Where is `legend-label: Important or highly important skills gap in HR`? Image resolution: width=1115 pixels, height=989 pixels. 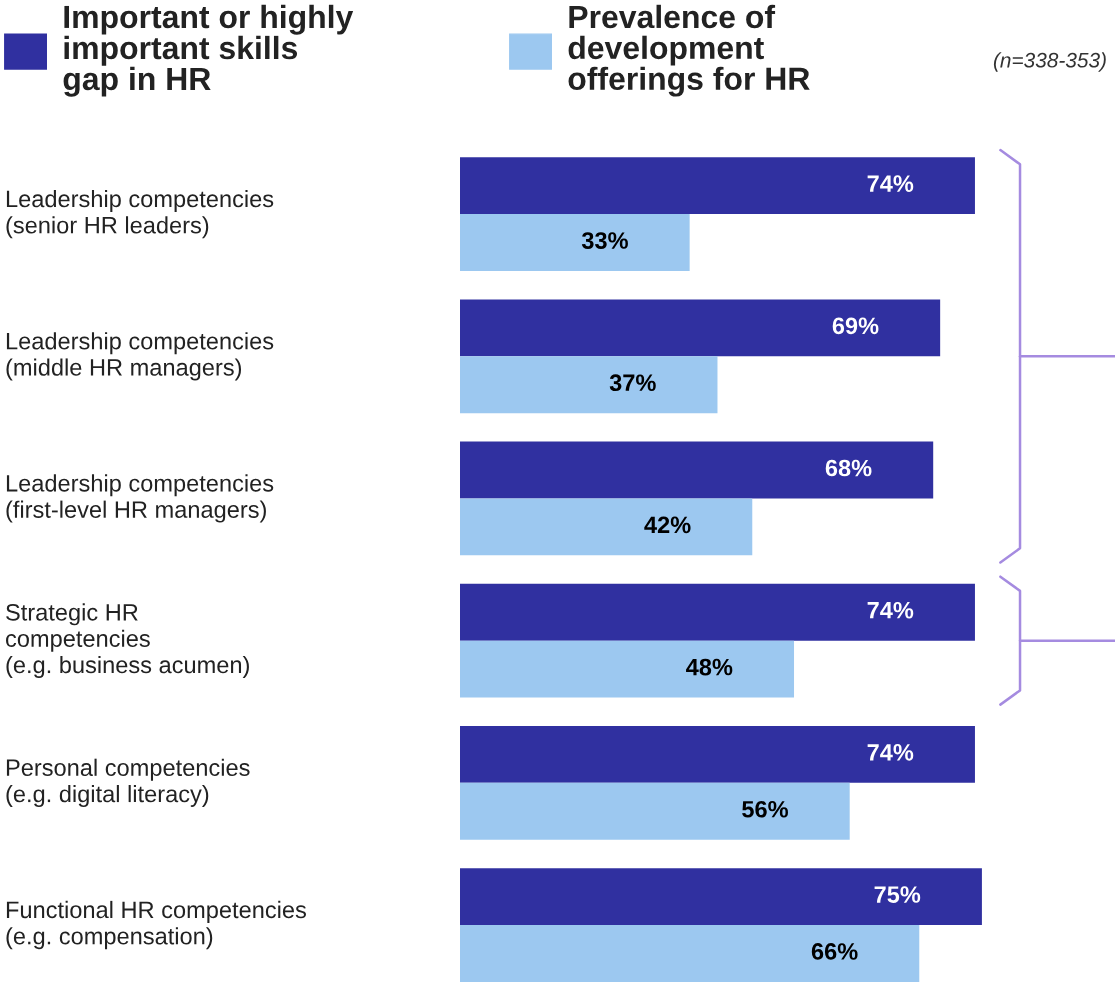
legend-label: Important or highly important skills gap in HR is located at coordinates (208, 50).